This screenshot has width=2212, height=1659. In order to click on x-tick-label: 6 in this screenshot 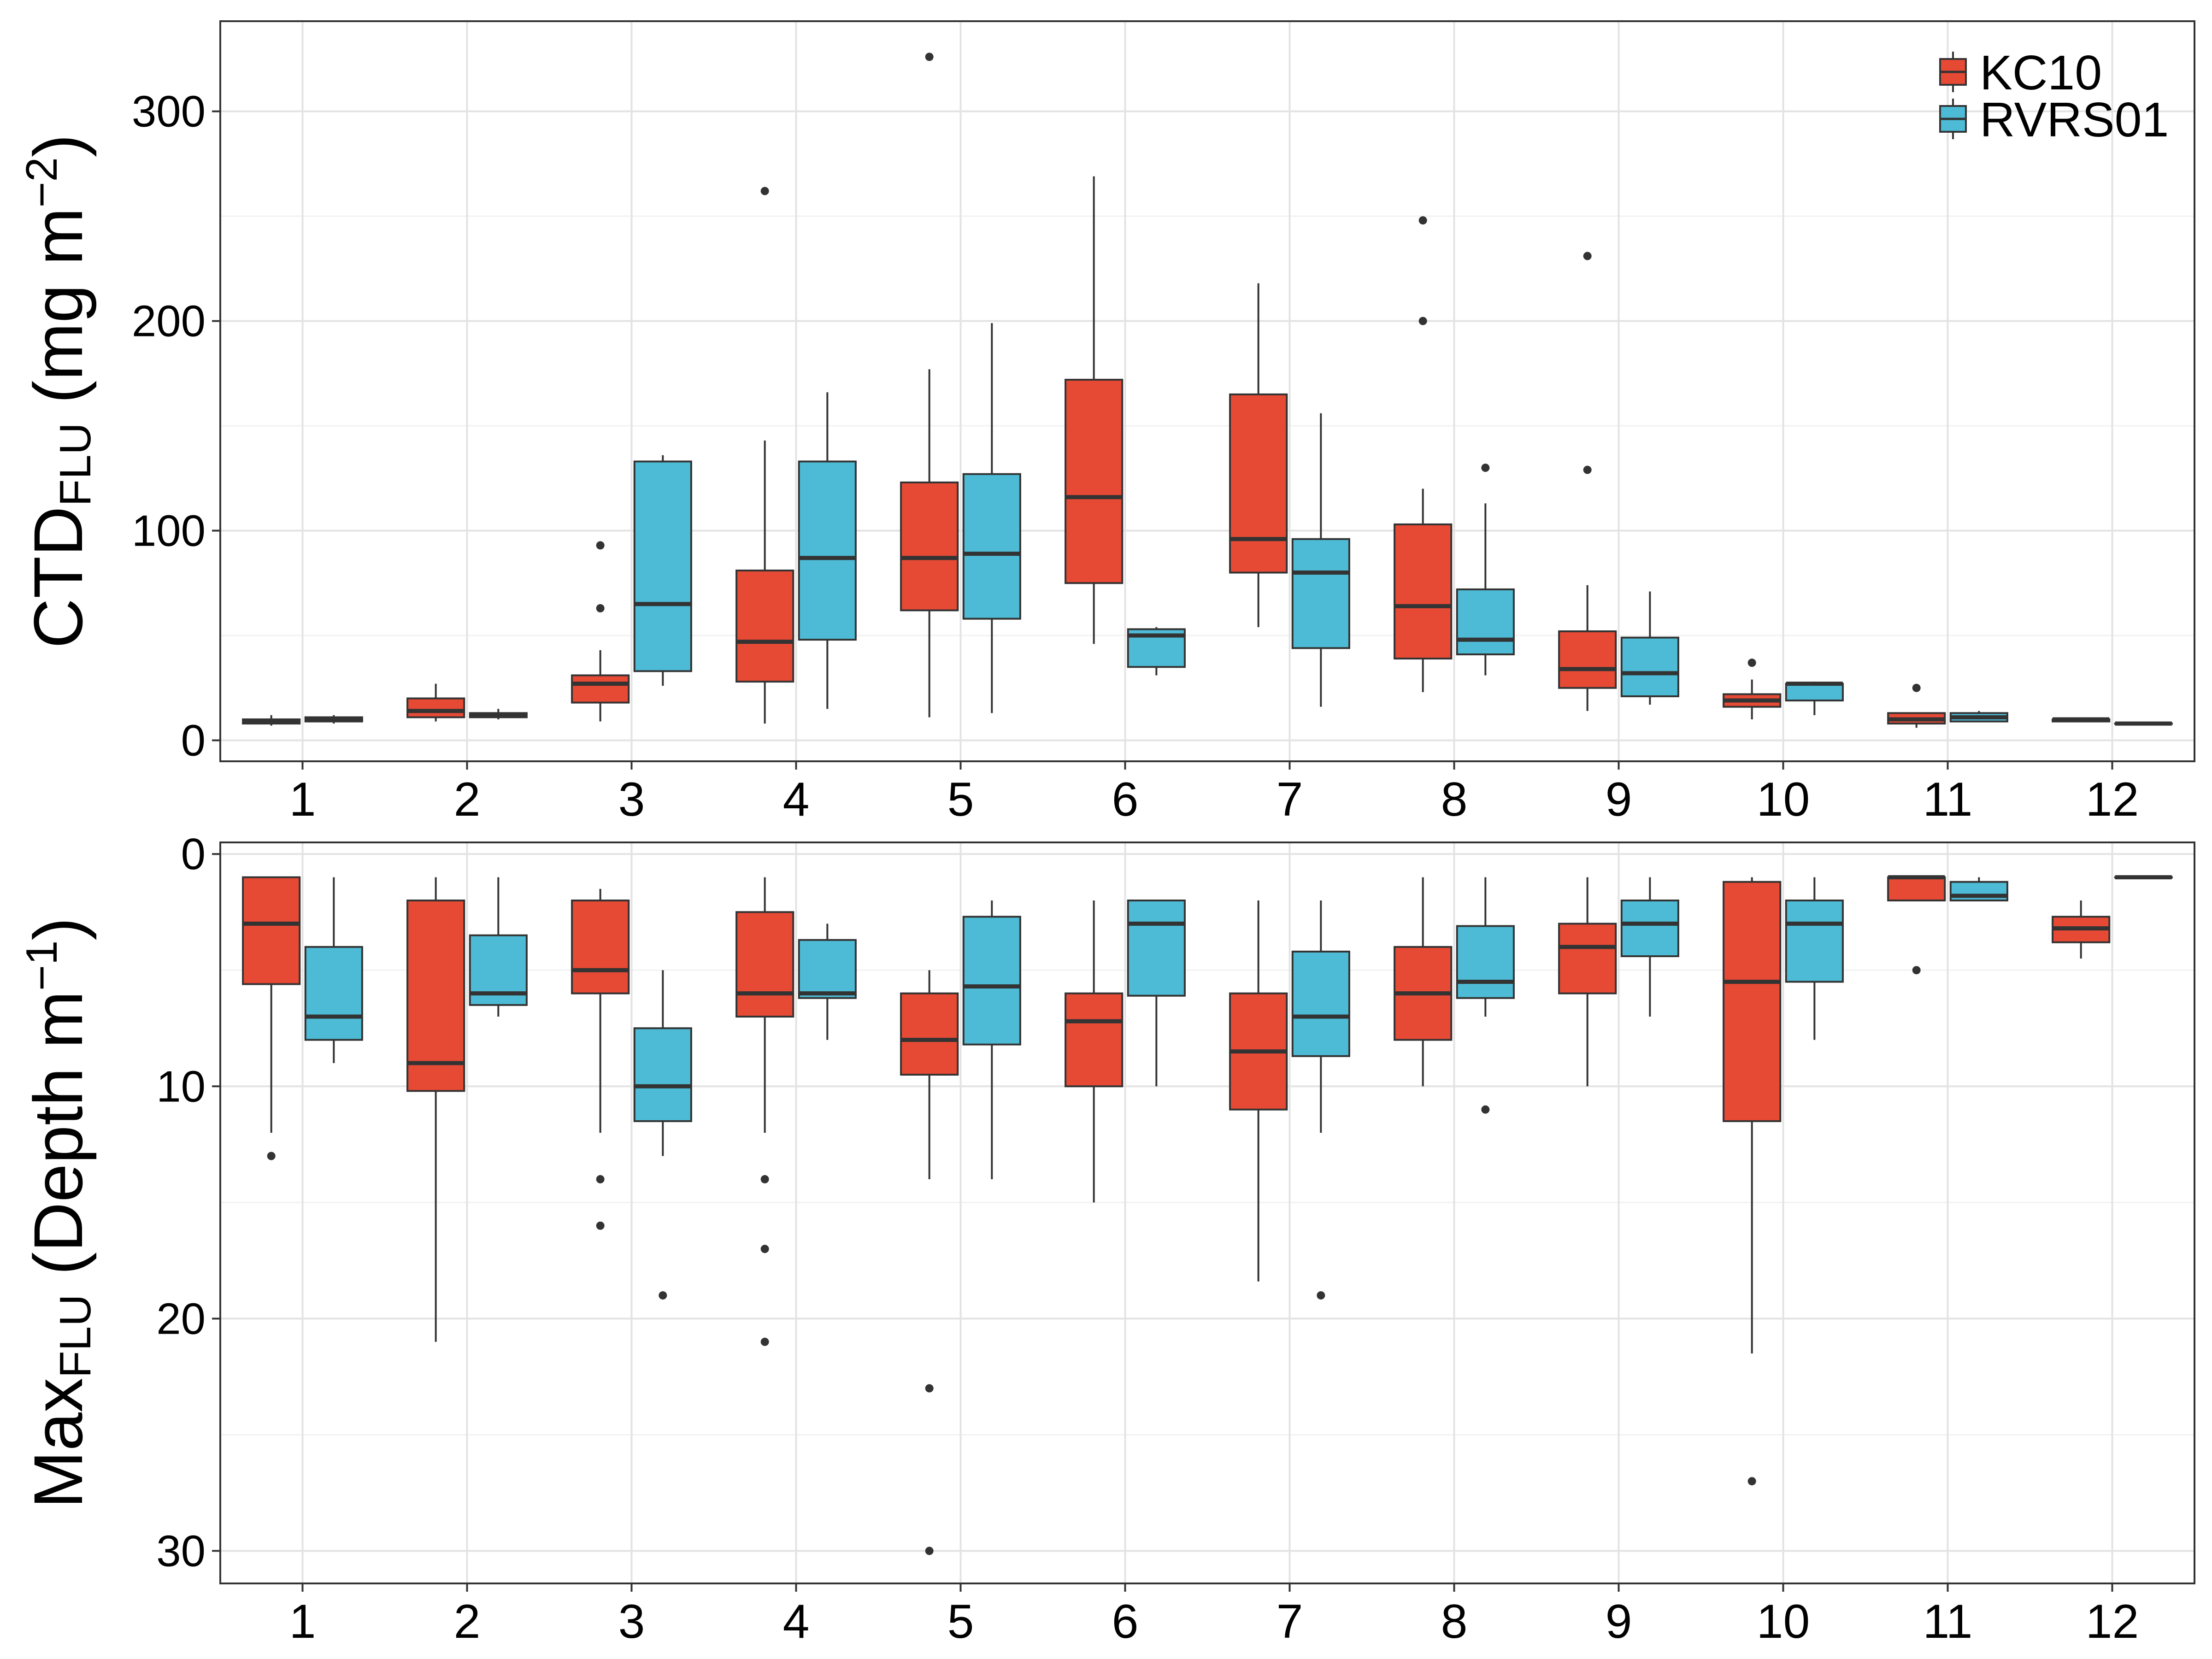, I will do `click(1125, 799)`.